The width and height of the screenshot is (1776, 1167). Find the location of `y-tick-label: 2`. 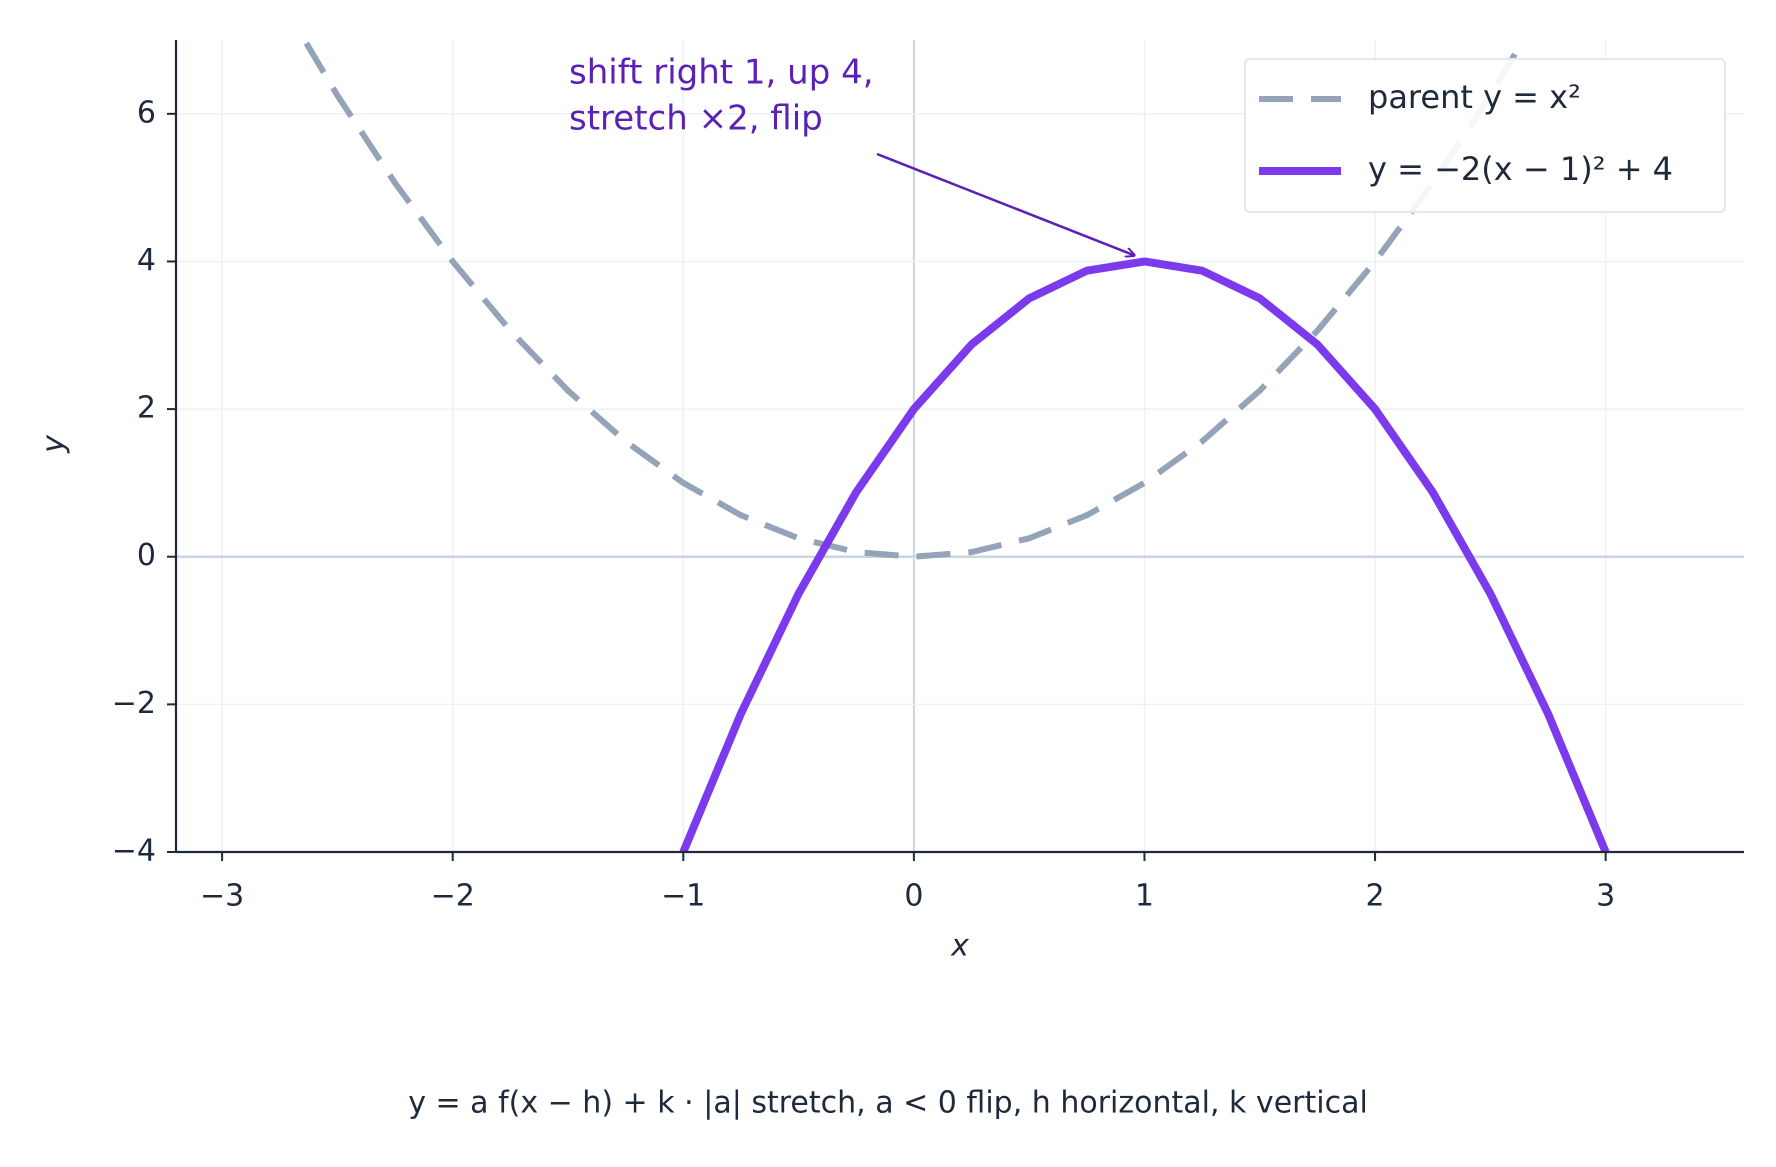

y-tick-label: 2 is located at coordinates (146, 408).